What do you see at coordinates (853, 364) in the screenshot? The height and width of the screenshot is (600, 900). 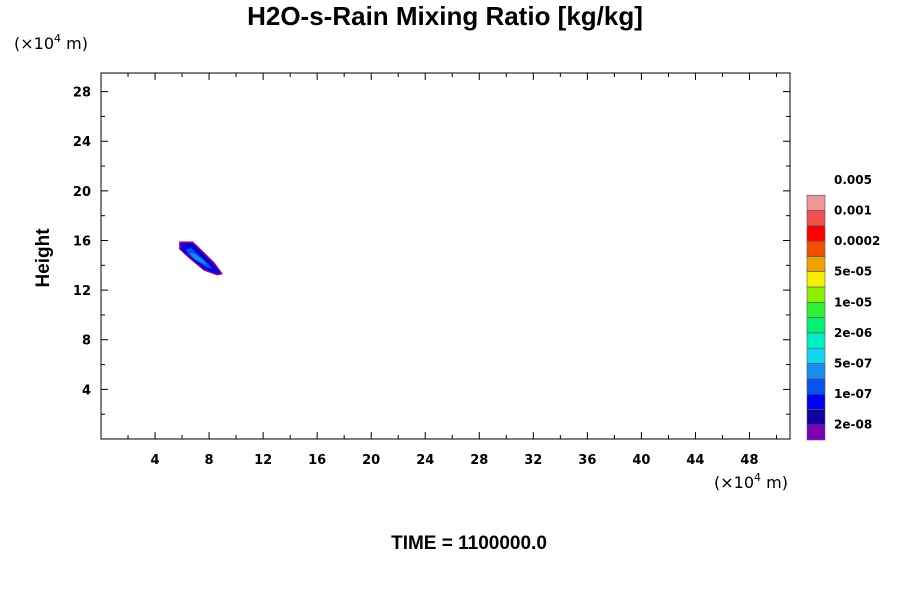 I see `colorbar-label: 5e-07` at bounding box center [853, 364].